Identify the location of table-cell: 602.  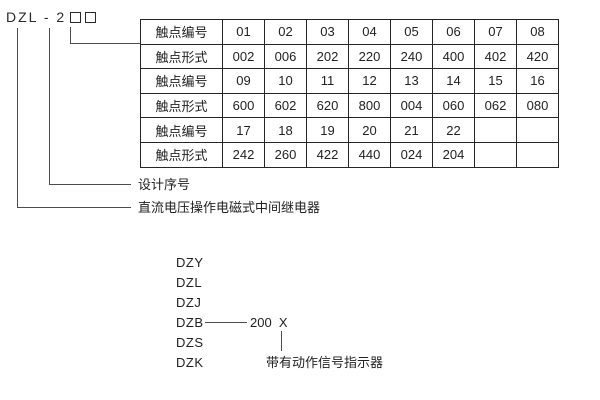
(285, 105).